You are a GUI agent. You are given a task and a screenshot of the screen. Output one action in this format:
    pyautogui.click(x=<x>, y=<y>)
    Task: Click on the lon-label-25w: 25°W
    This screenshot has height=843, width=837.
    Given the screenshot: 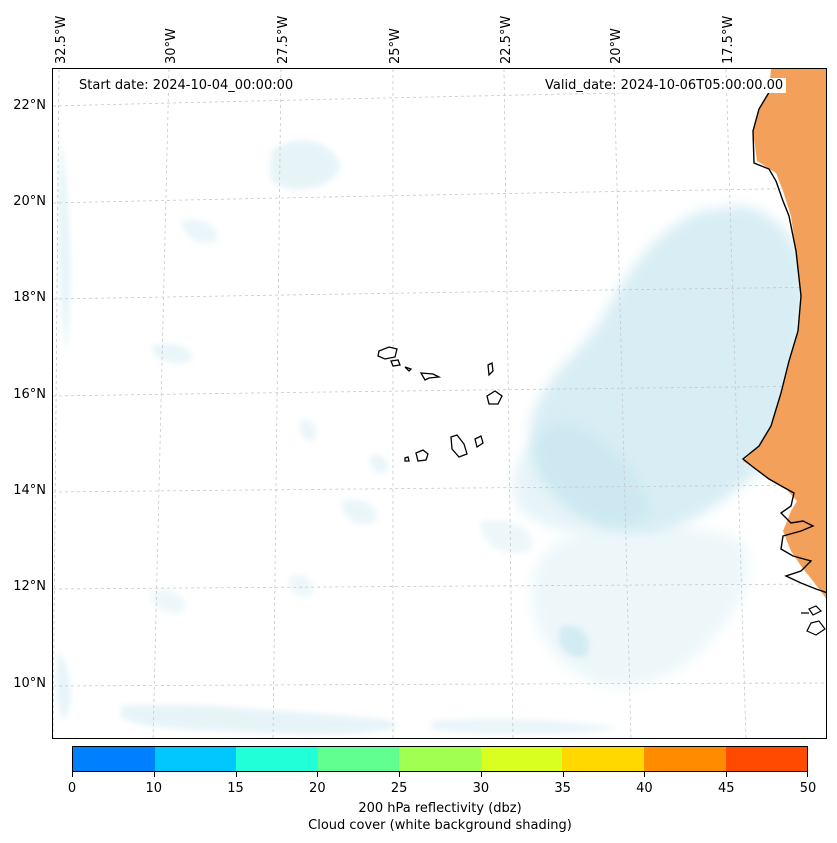 What is the action you would take?
    pyautogui.click(x=395, y=46)
    